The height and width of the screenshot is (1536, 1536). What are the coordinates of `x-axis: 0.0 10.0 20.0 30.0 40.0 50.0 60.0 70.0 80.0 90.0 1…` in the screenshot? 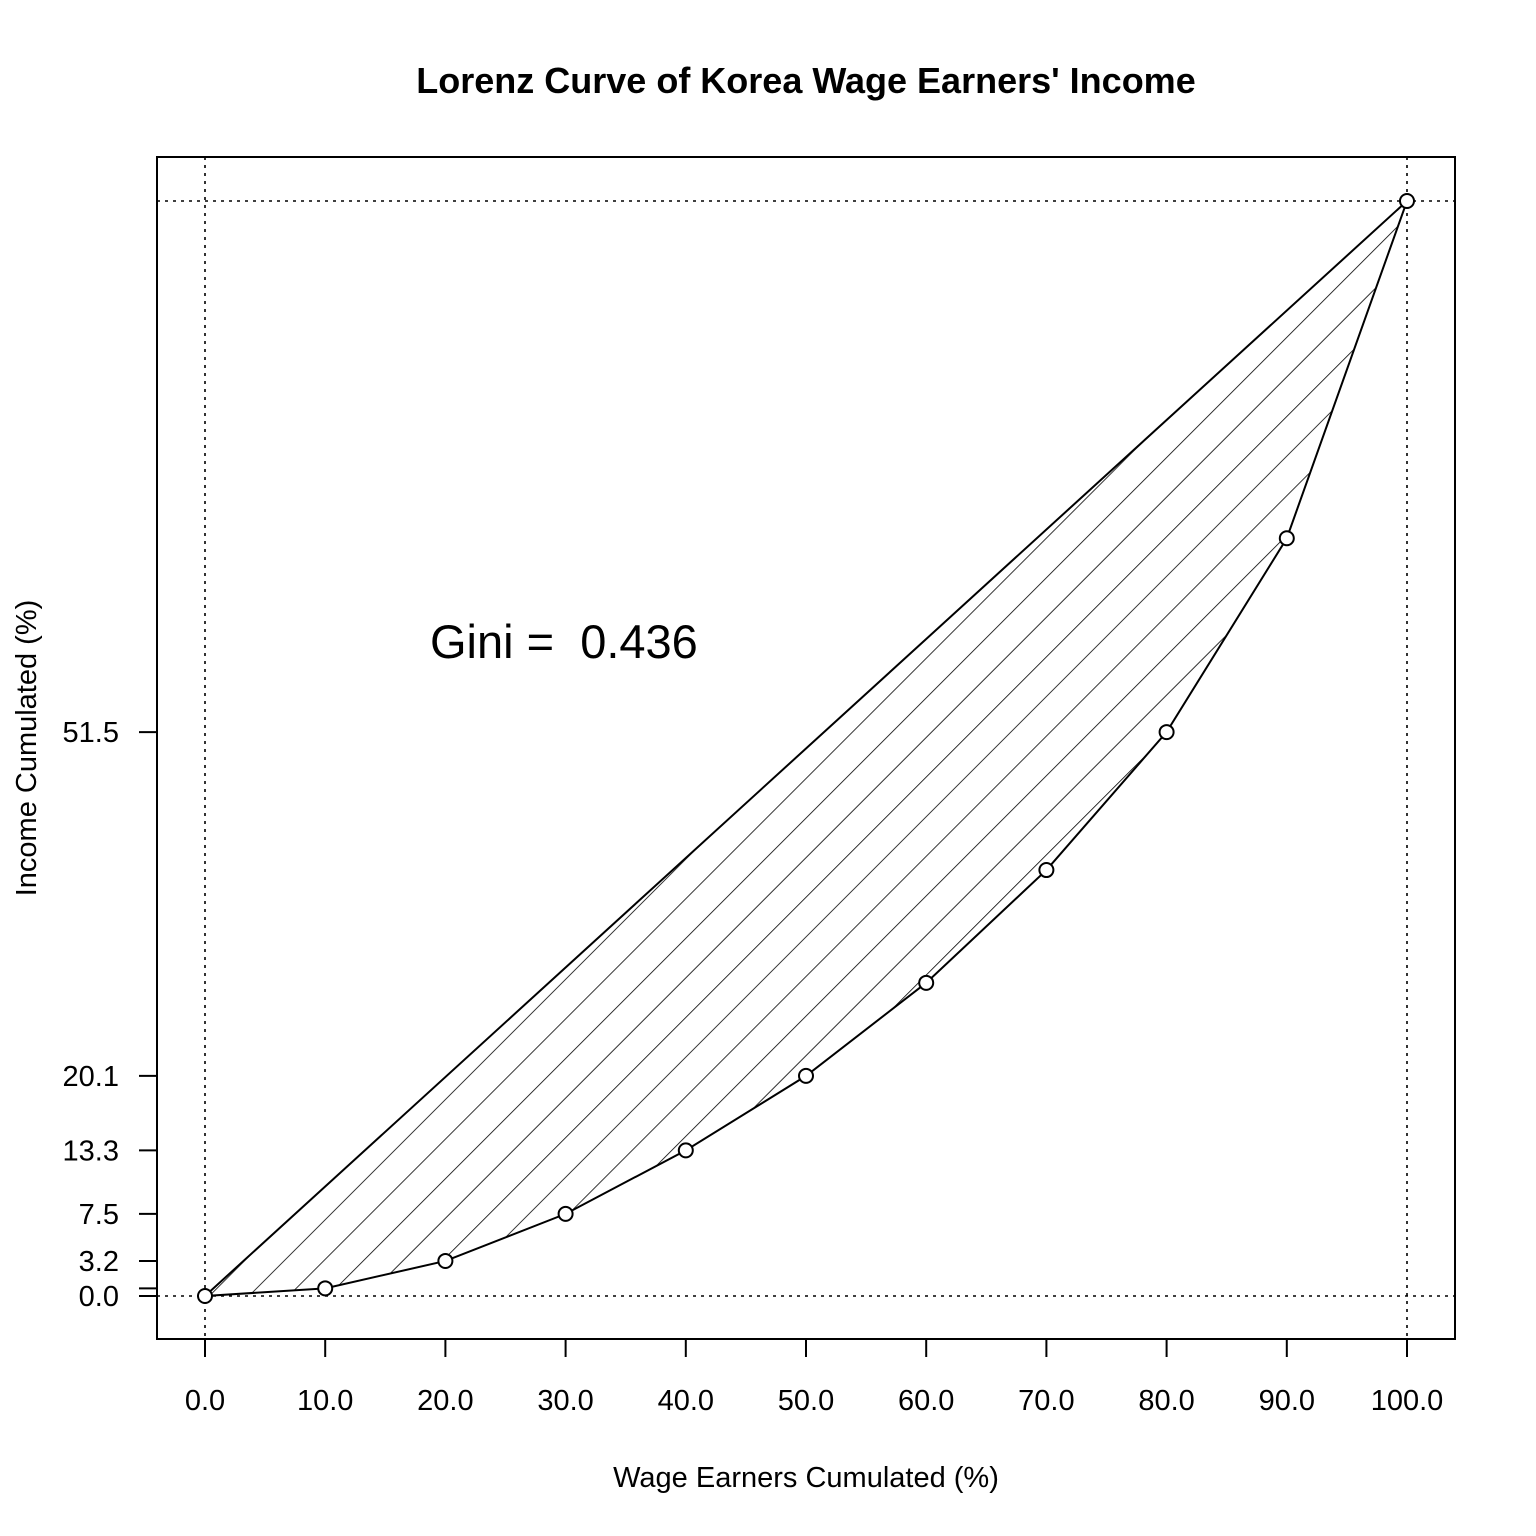 It's located at (814, 1377).